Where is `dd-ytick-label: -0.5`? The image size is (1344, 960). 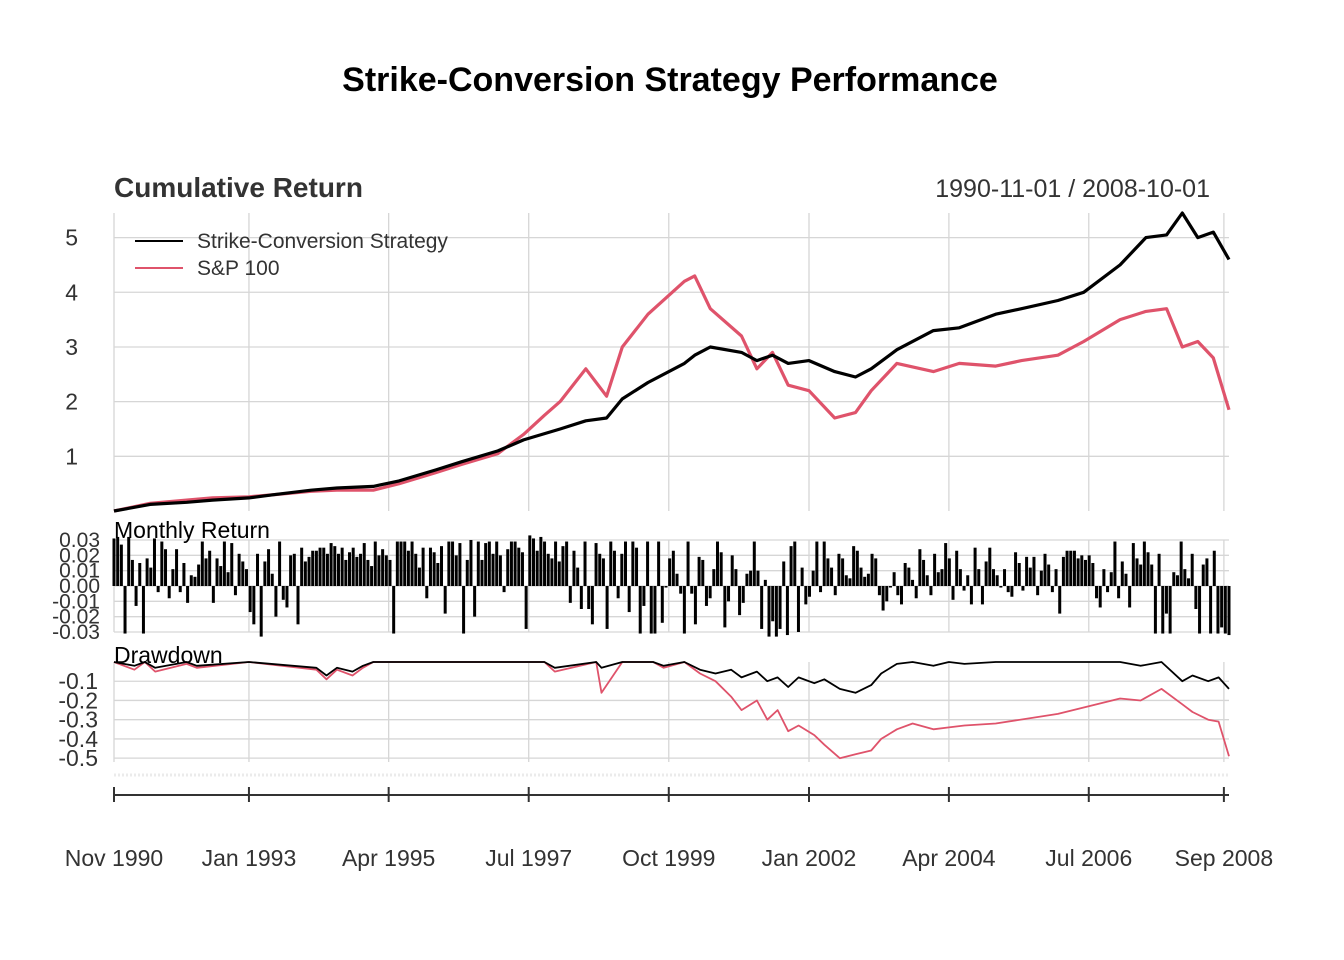 dd-ytick-label: -0.5 is located at coordinates (78, 758).